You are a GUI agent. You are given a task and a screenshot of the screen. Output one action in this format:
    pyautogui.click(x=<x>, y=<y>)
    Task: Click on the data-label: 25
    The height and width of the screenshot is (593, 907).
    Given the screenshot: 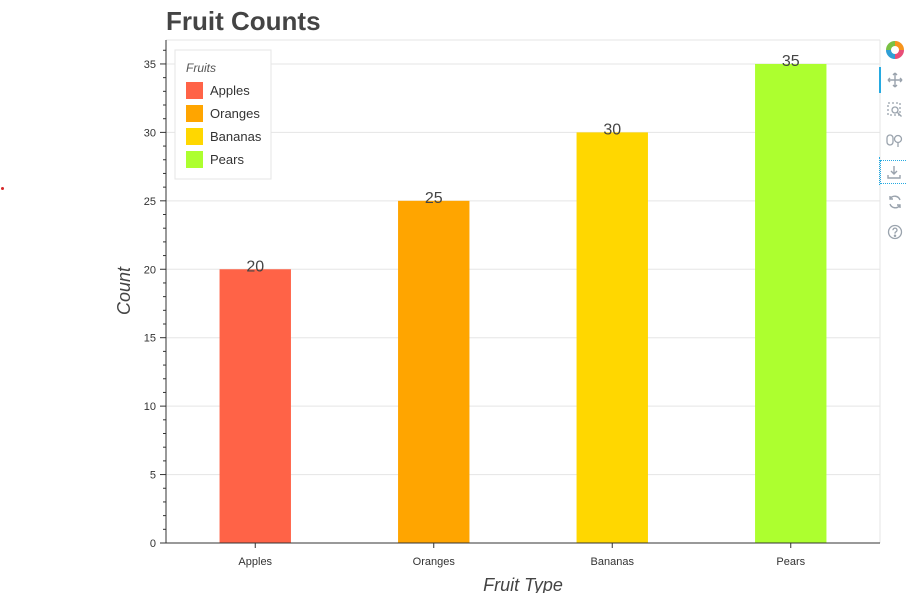 What is the action you would take?
    pyautogui.click(x=434, y=198)
    